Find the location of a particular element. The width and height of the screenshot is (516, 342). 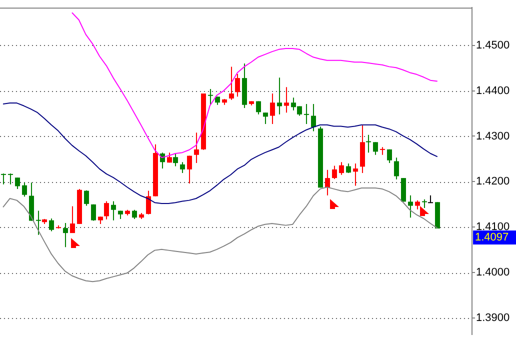

y-tick-label: 1.4000 is located at coordinates (493, 272).